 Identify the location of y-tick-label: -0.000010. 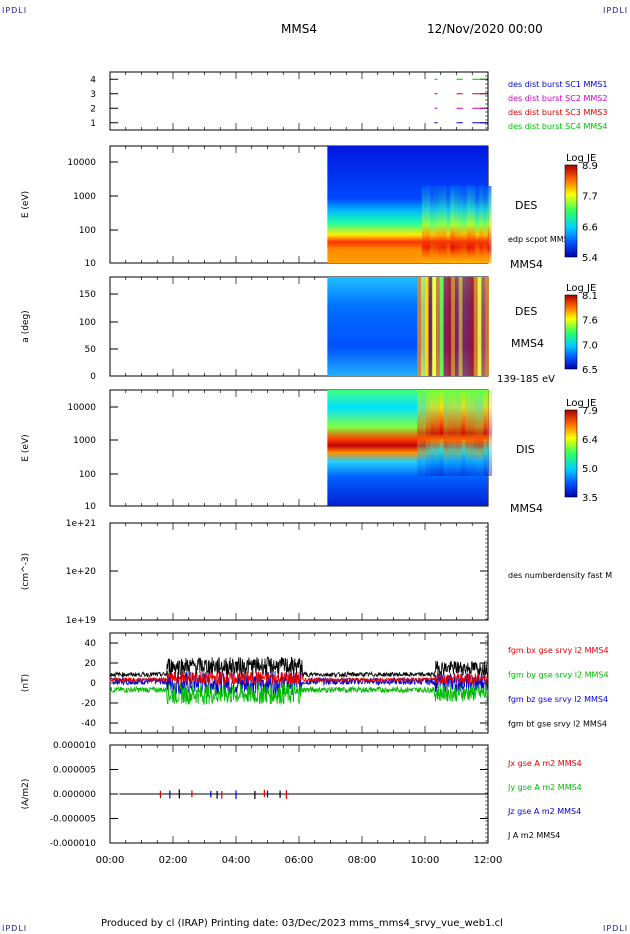
(73, 844).